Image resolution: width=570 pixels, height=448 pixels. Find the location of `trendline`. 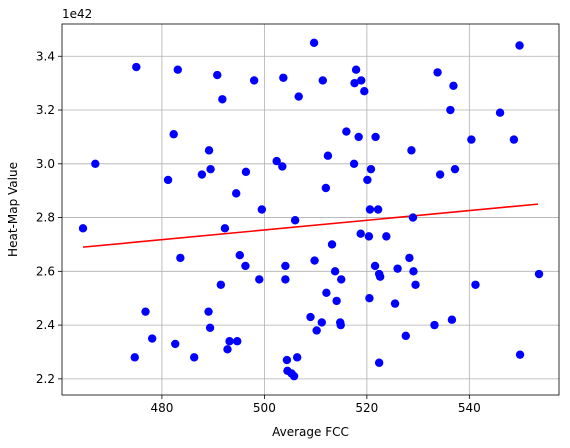

trendline is located at coordinates (310, 225).